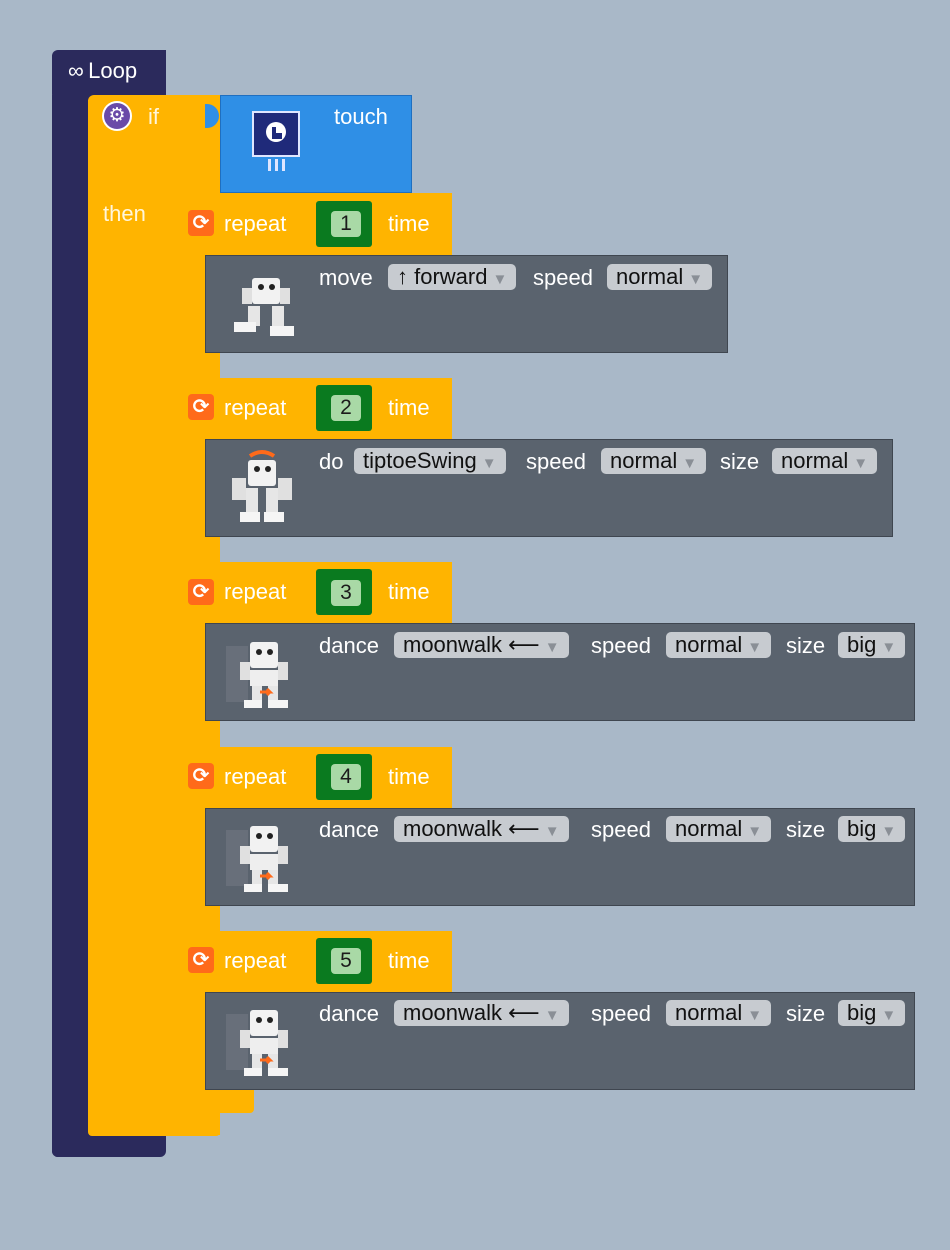  What do you see at coordinates (346, 224) in the screenshot?
I see `repeat-count-1: 1` at bounding box center [346, 224].